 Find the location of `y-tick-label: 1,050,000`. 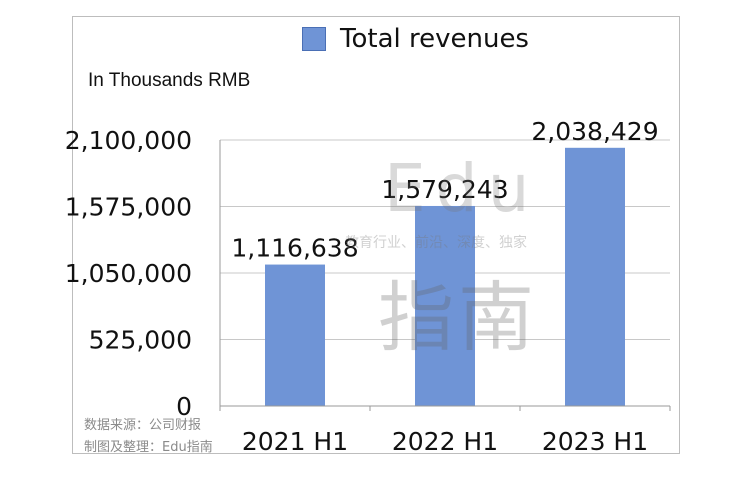

y-tick-label: 1,050,000 is located at coordinates (128, 273).